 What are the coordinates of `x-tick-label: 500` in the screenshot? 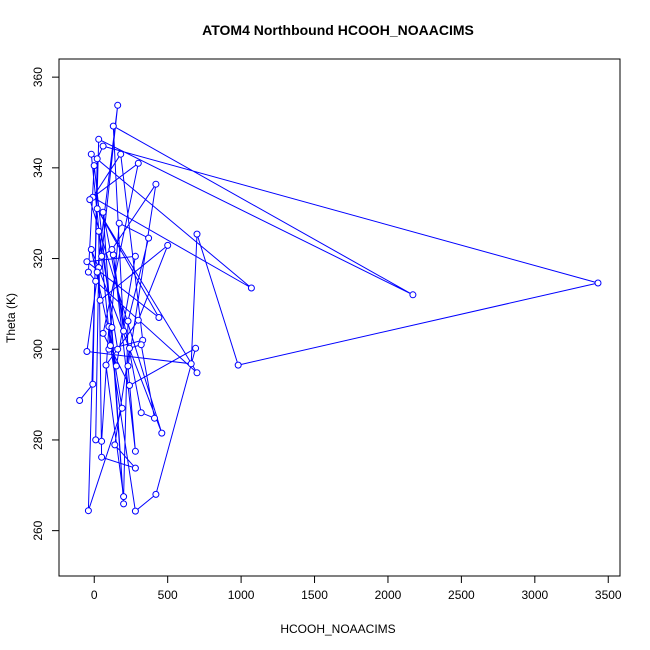 It's located at (168, 595).